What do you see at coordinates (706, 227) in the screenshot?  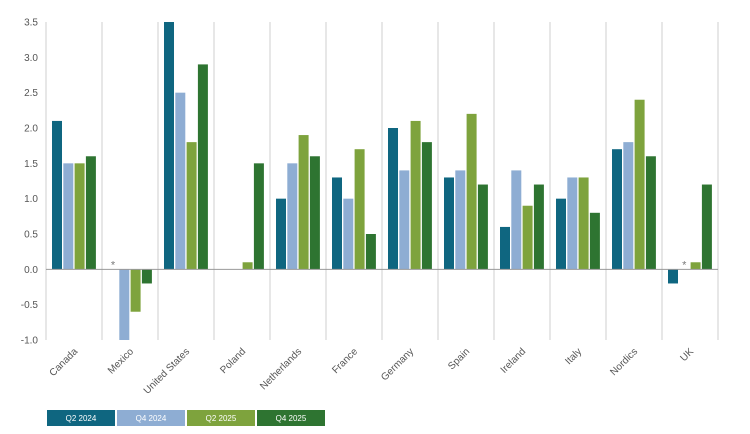 I see `bar-uk-q4-2025` at bounding box center [706, 227].